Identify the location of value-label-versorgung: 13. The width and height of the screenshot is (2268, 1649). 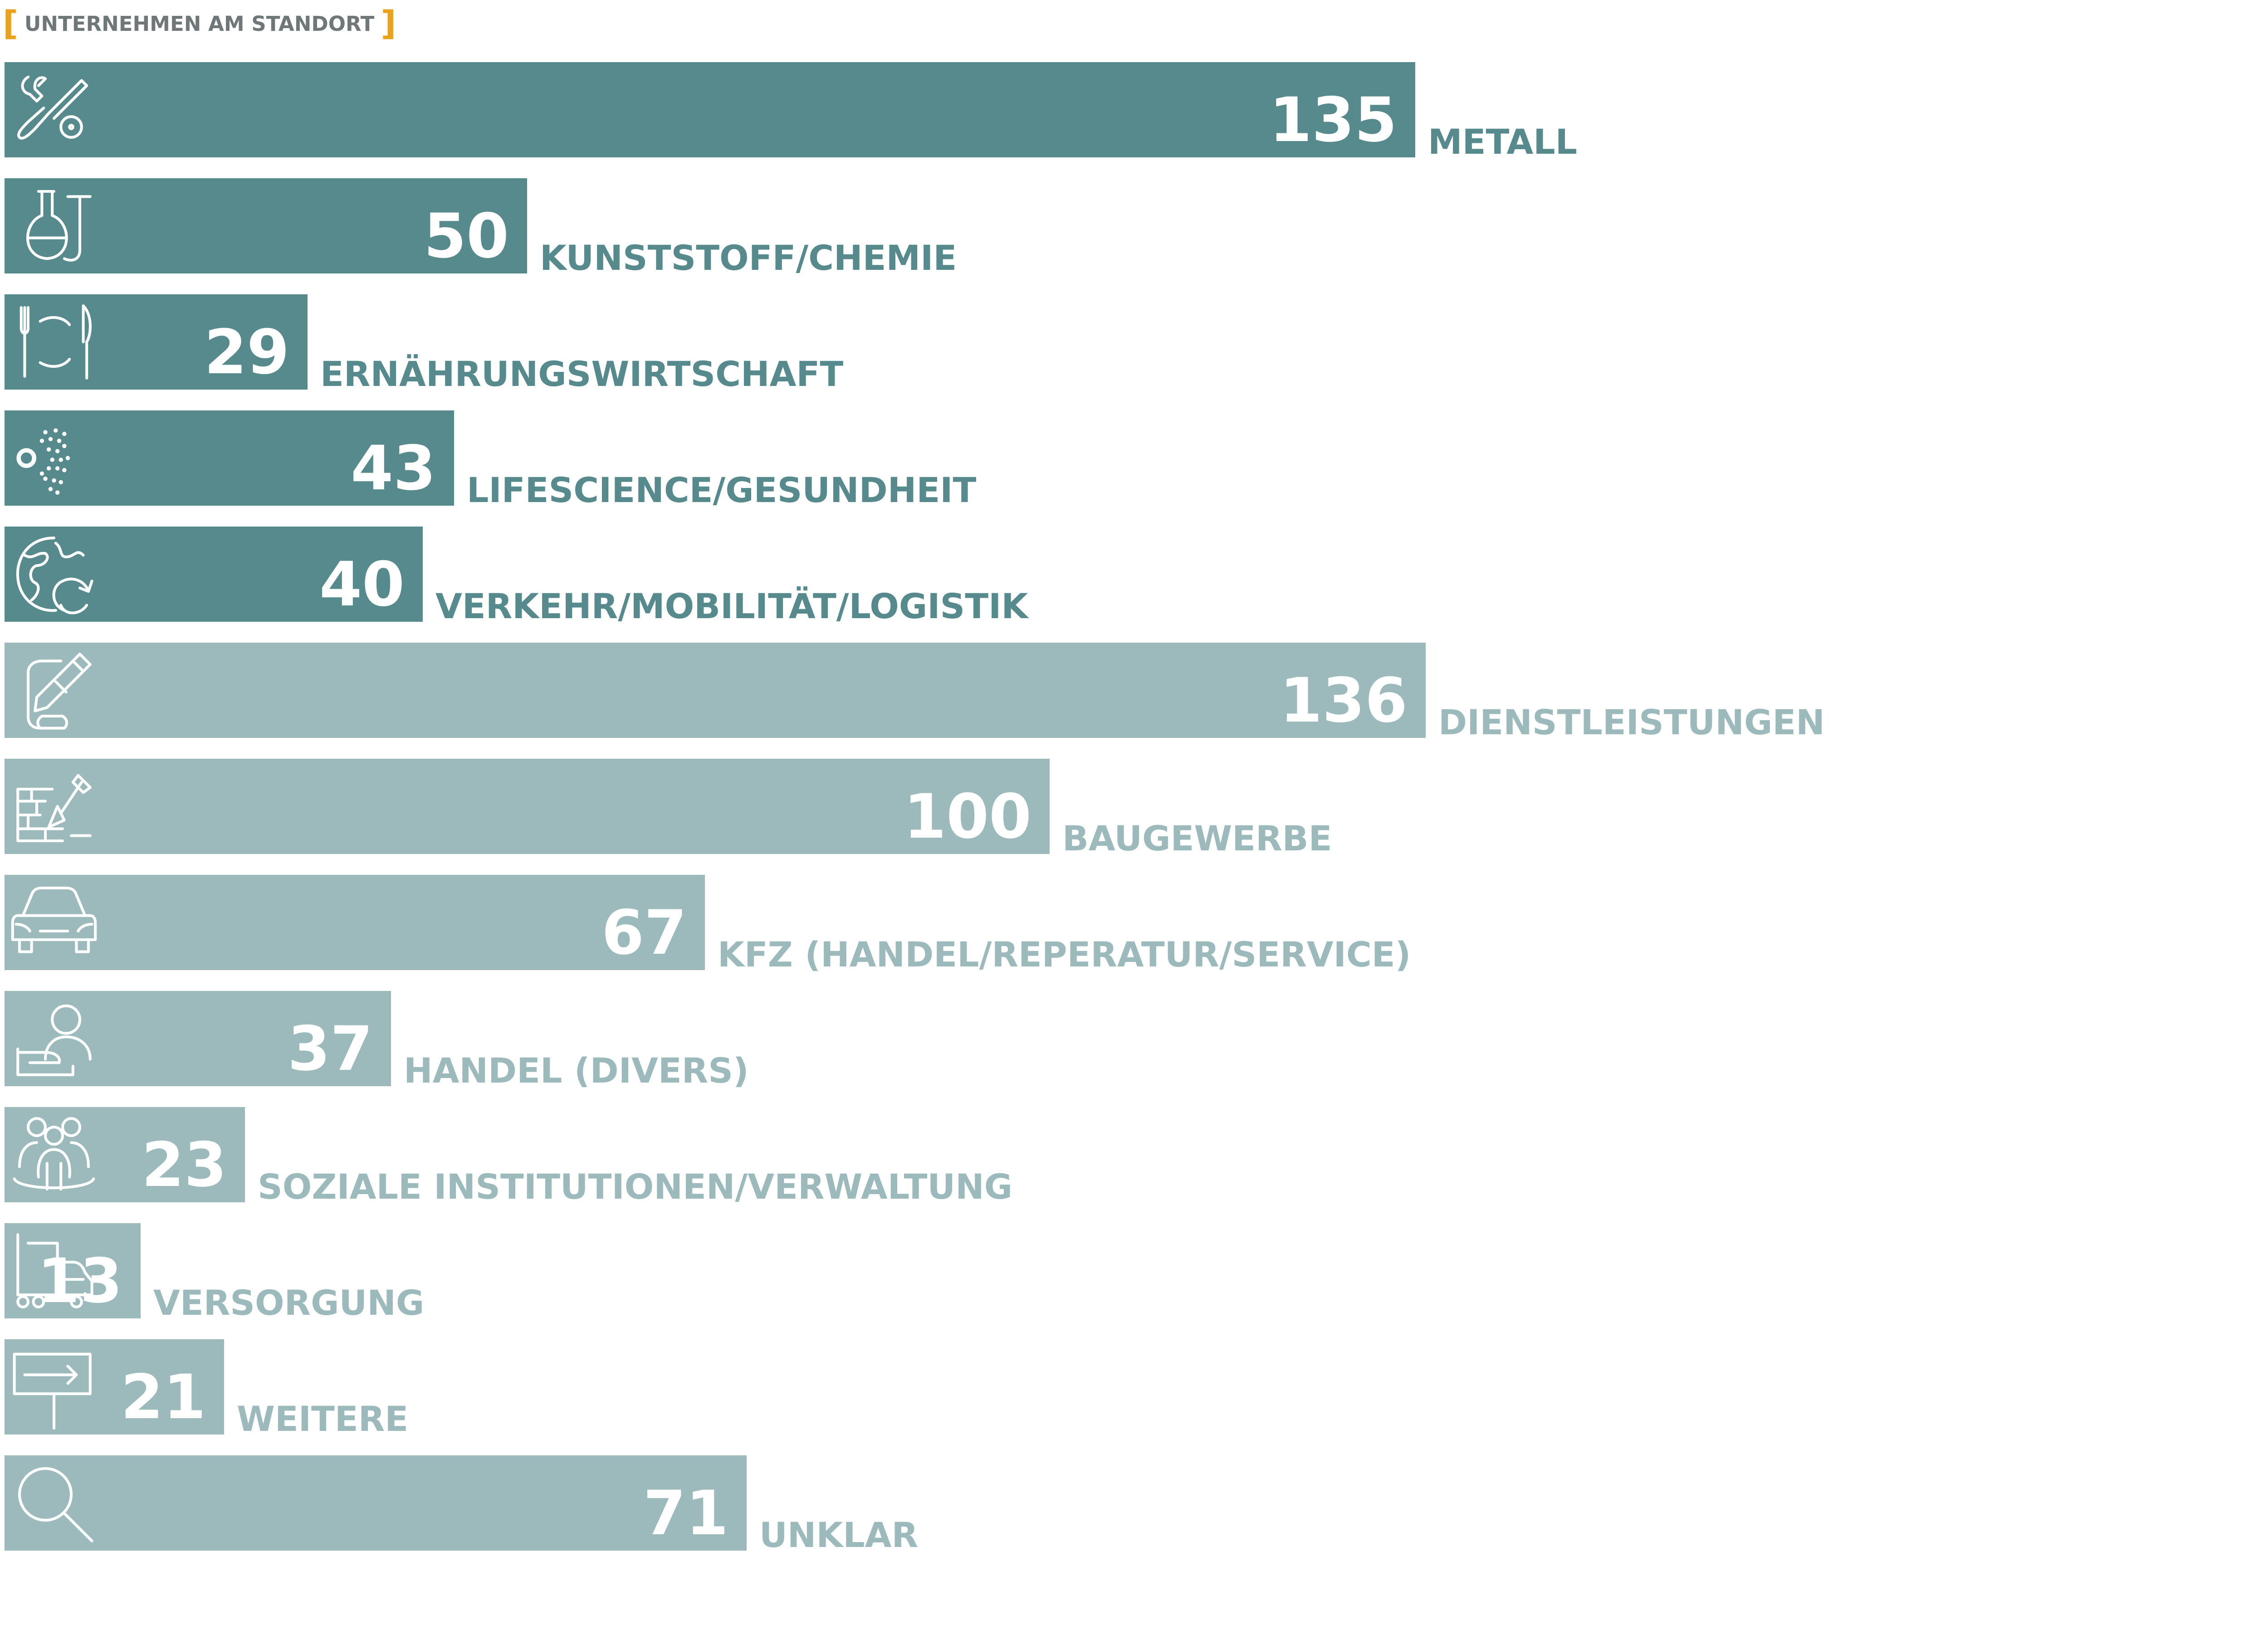
(80, 1281).